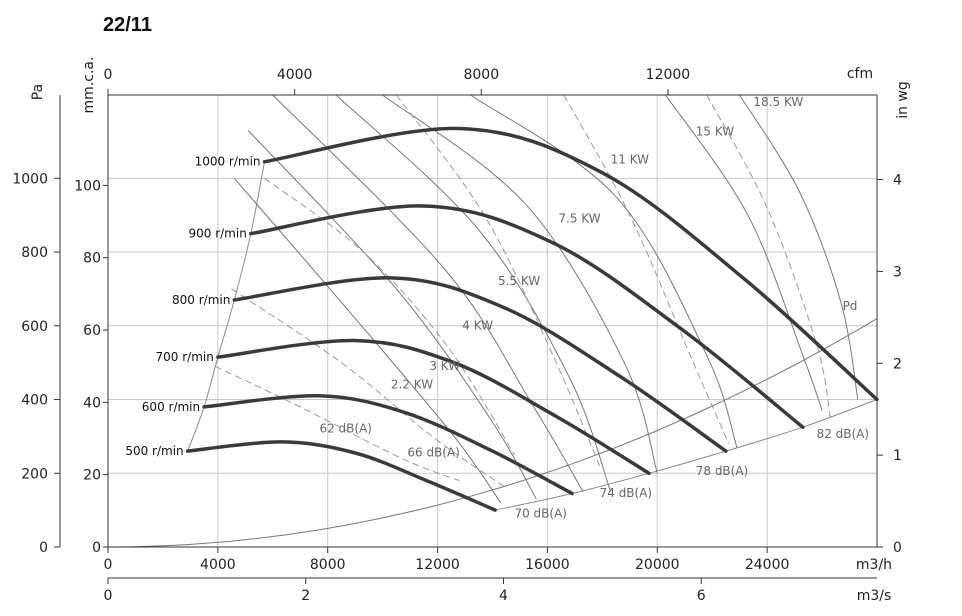 The height and width of the screenshot is (616, 962). Describe the element at coordinates (185, 357) in the screenshot. I see `speed-curve-label: 700 r/min` at that location.